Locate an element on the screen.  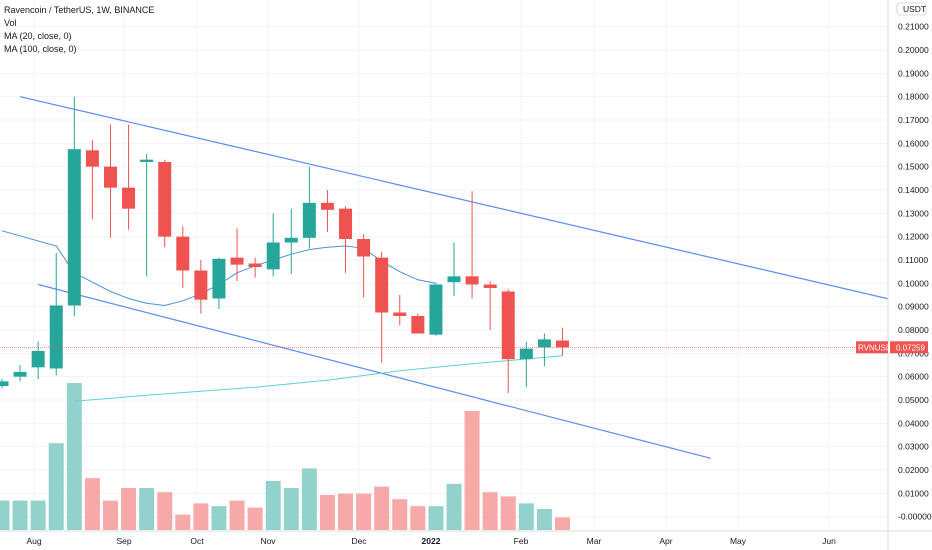
time-label: Jun is located at coordinates (829, 541).